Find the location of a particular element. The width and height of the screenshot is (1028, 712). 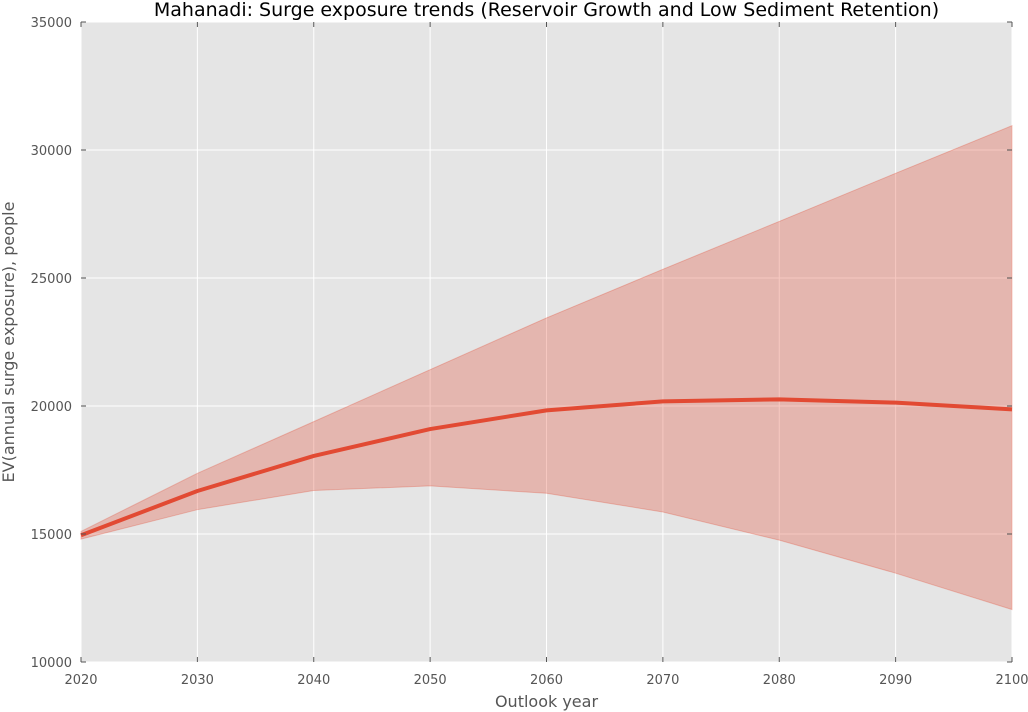

y-tick-label: 15000 is located at coordinates (51, 535).